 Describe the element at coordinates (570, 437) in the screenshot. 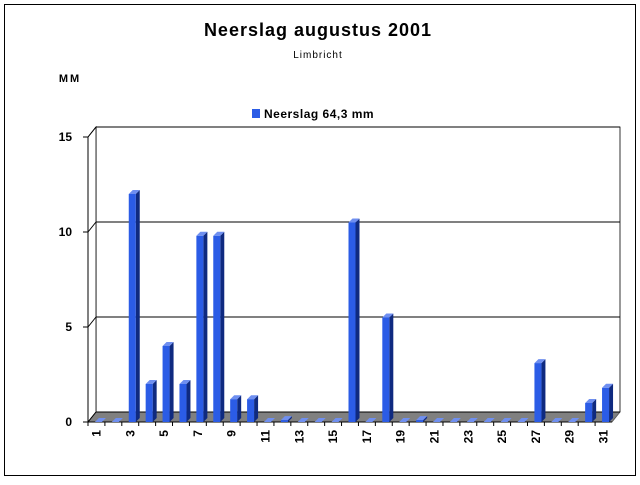

I see `x-tick-label: 29` at that location.